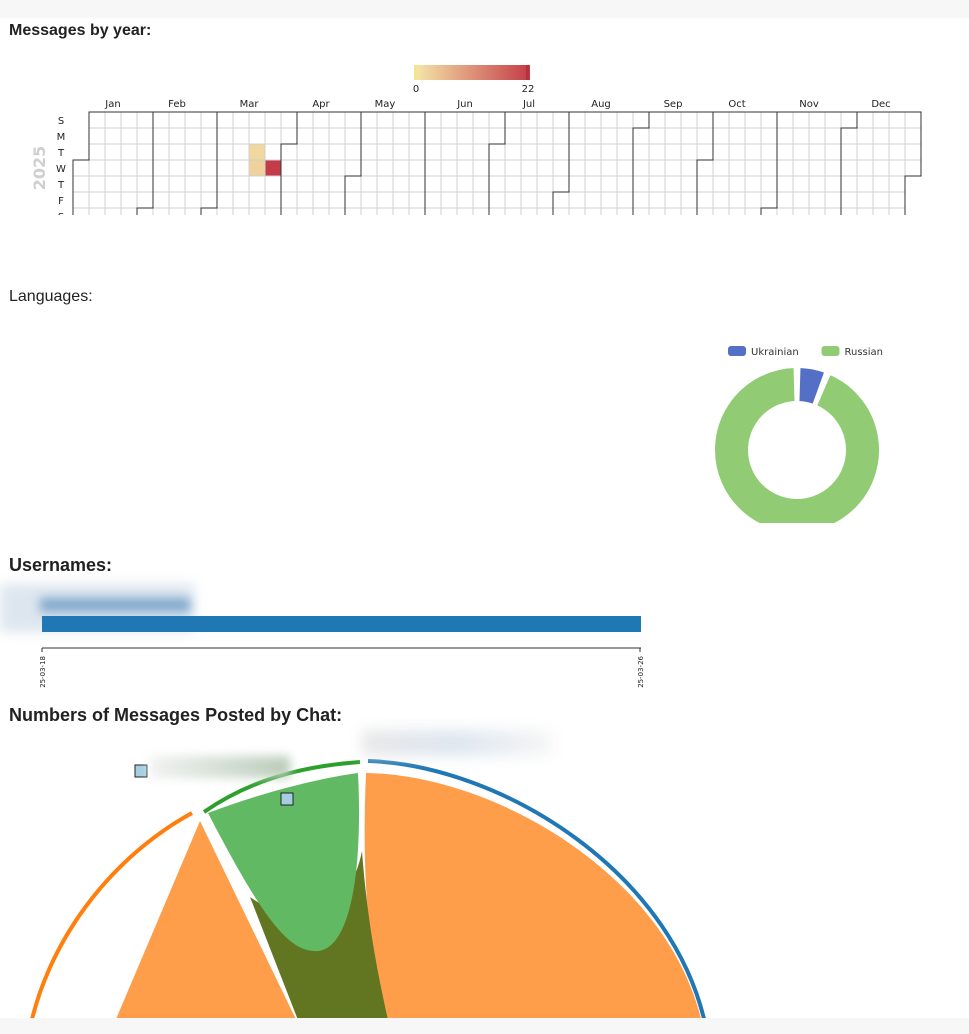 This screenshot has width=969, height=1034. Describe the element at coordinates (797, 444) in the screenshot. I see `donut-slice-russian` at that location.